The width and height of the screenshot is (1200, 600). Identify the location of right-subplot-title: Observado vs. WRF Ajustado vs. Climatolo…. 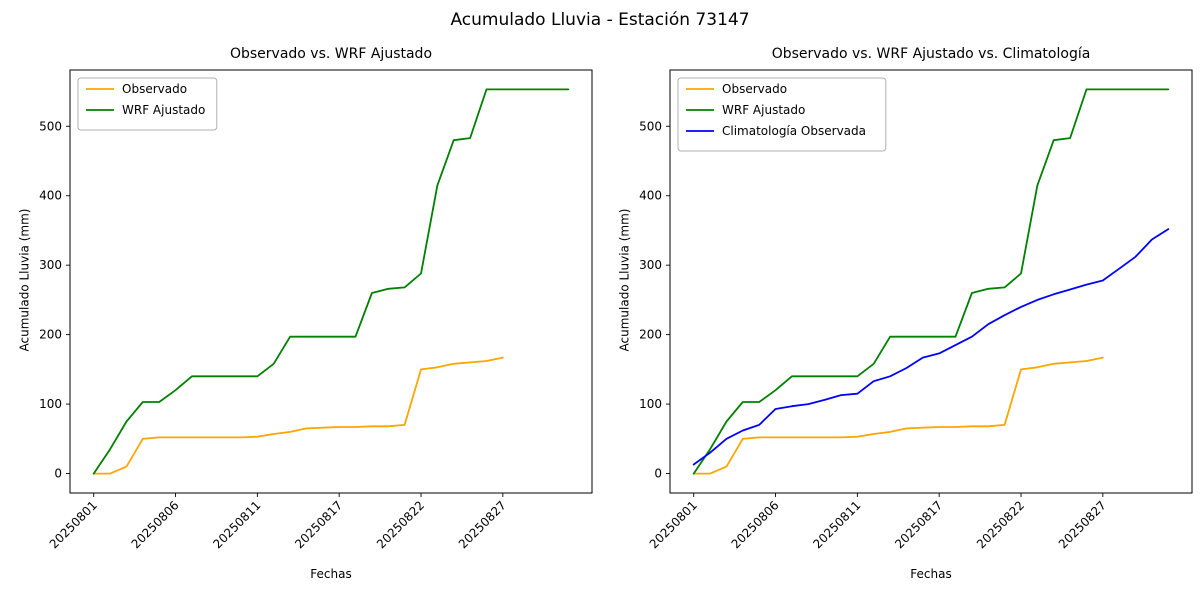
(931, 54).